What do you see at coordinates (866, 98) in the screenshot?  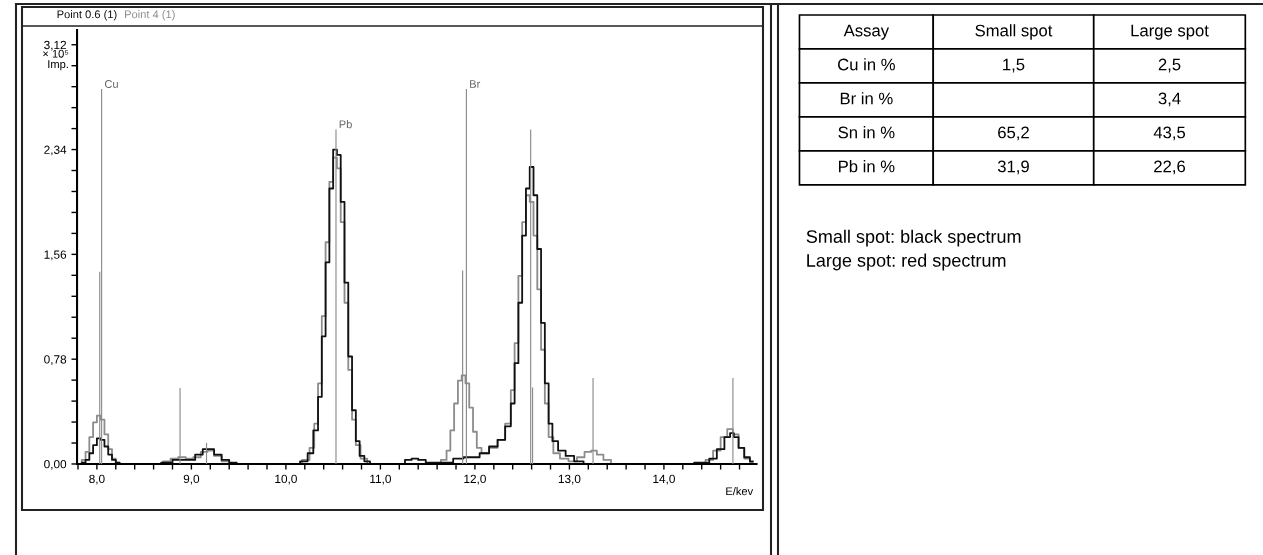 I see `category-label: Br in %` at bounding box center [866, 98].